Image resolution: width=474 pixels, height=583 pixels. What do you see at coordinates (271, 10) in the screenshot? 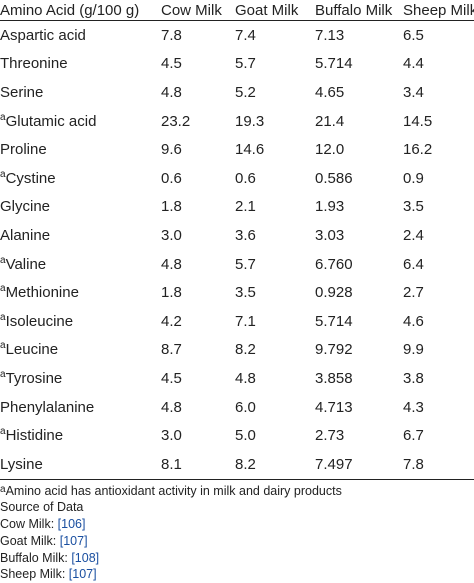
I see `column-header-goat-milk: Goat Milk` at bounding box center [271, 10].